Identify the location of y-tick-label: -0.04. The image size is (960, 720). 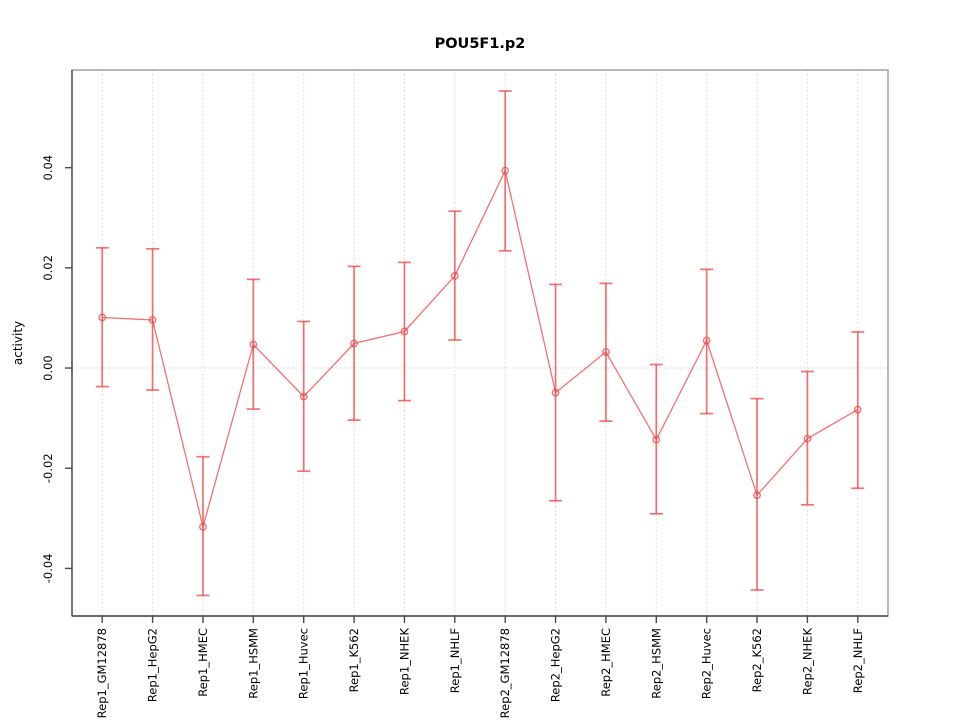
(48, 569).